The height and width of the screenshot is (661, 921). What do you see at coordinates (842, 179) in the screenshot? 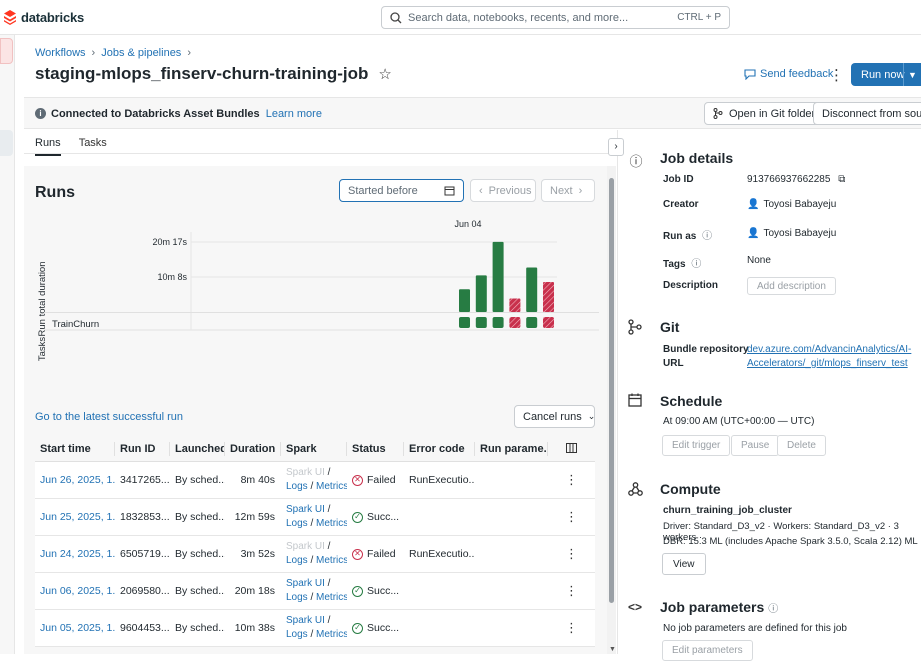
I see `copy-icon: ⧉` at bounding box center [842, 179].